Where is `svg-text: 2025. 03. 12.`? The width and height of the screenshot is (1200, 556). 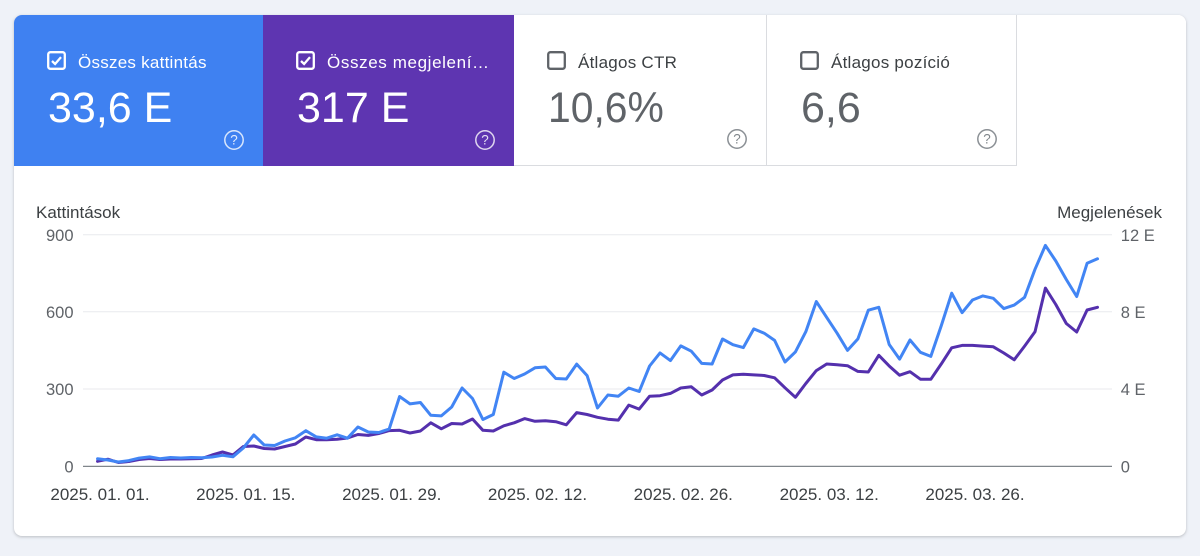
svg-text: 2025. 03. 12. is located at coordinates (829, 494).